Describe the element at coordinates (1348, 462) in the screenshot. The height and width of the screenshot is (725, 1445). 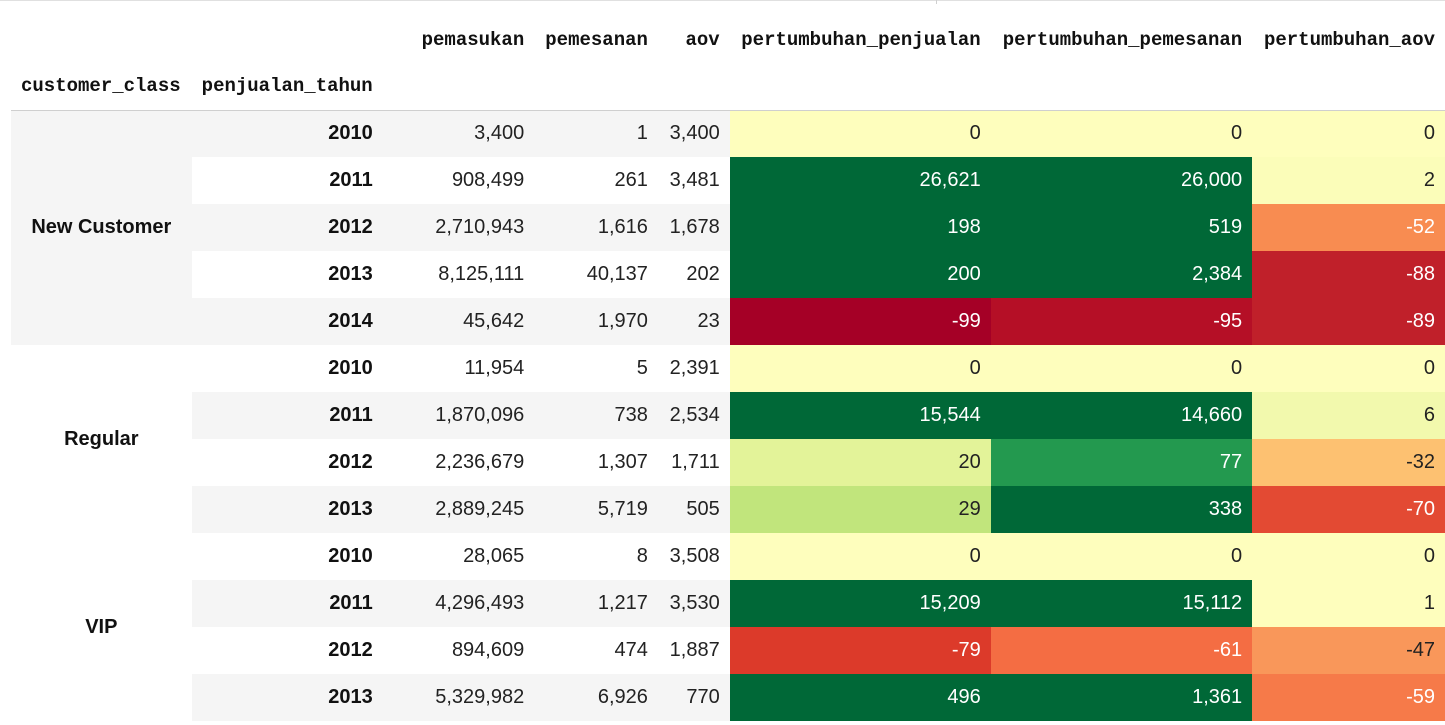
I see `heat-cell-pertumbuhan-aov: -32` at that location.